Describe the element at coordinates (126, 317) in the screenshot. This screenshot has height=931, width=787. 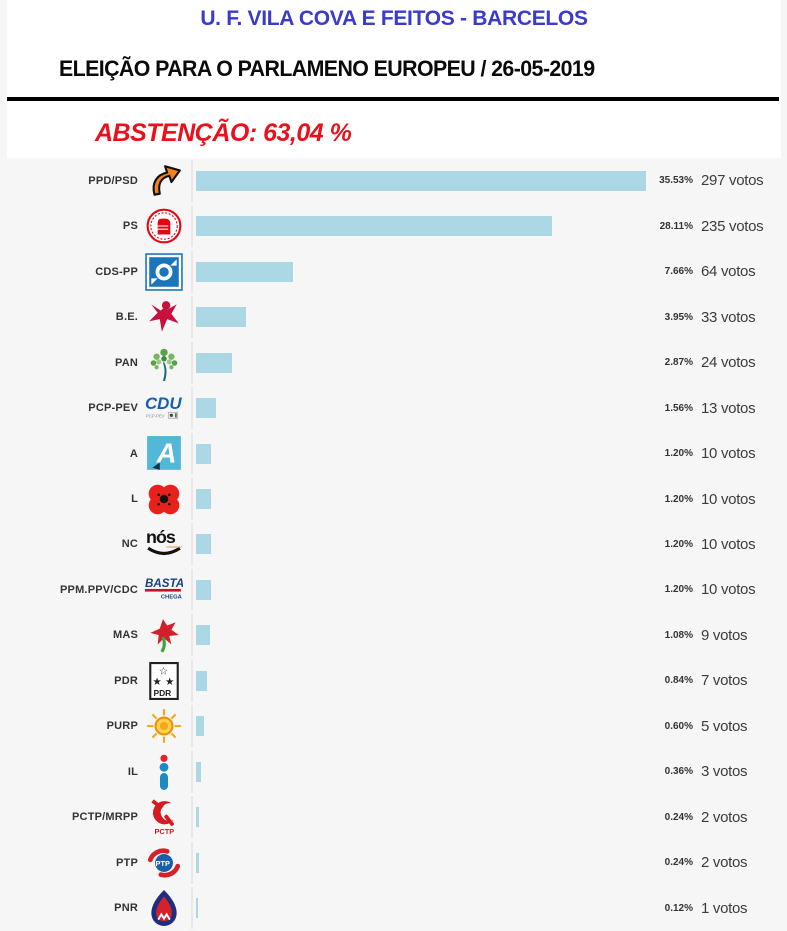
I see `party-label: B.E.` at that location.